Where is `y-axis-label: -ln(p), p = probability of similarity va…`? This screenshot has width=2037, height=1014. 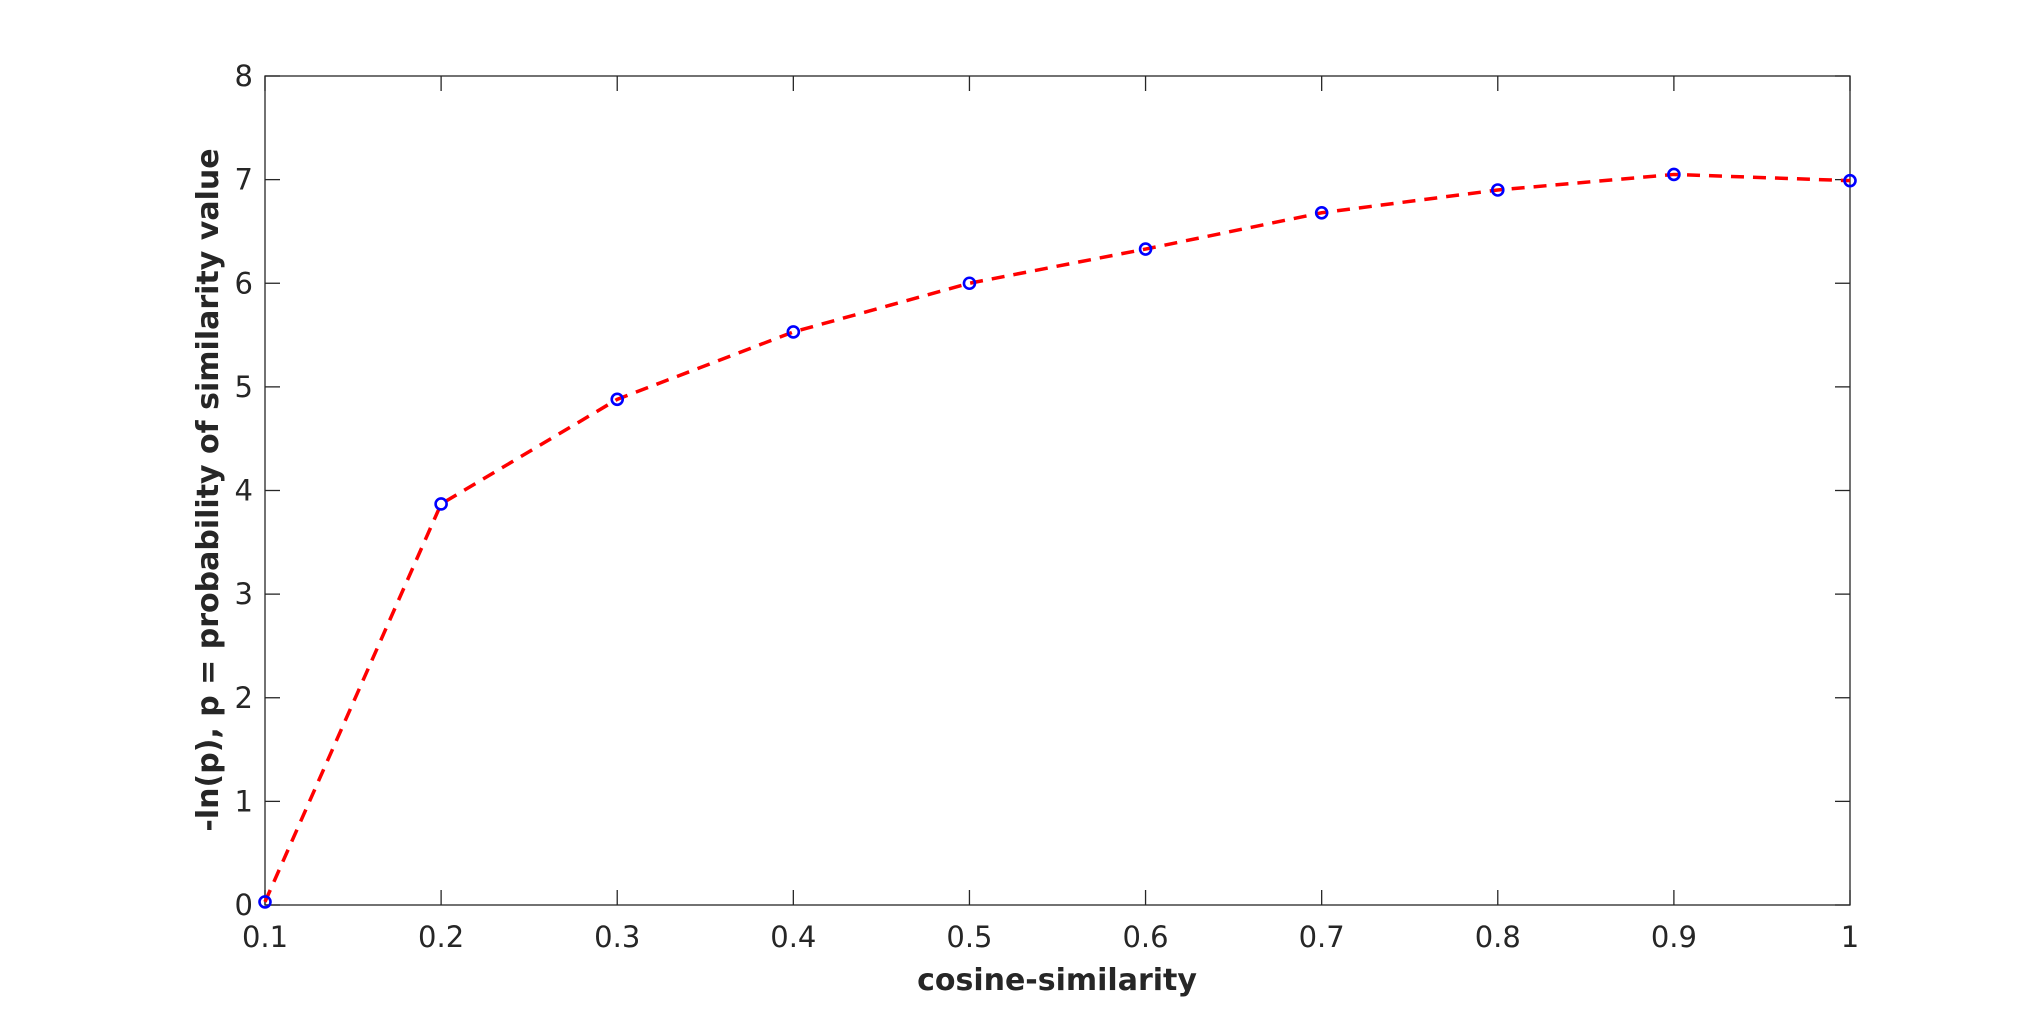
y-axis-label: -ln(p), p = probability of similarity va… is located at coordinates (208, 489).